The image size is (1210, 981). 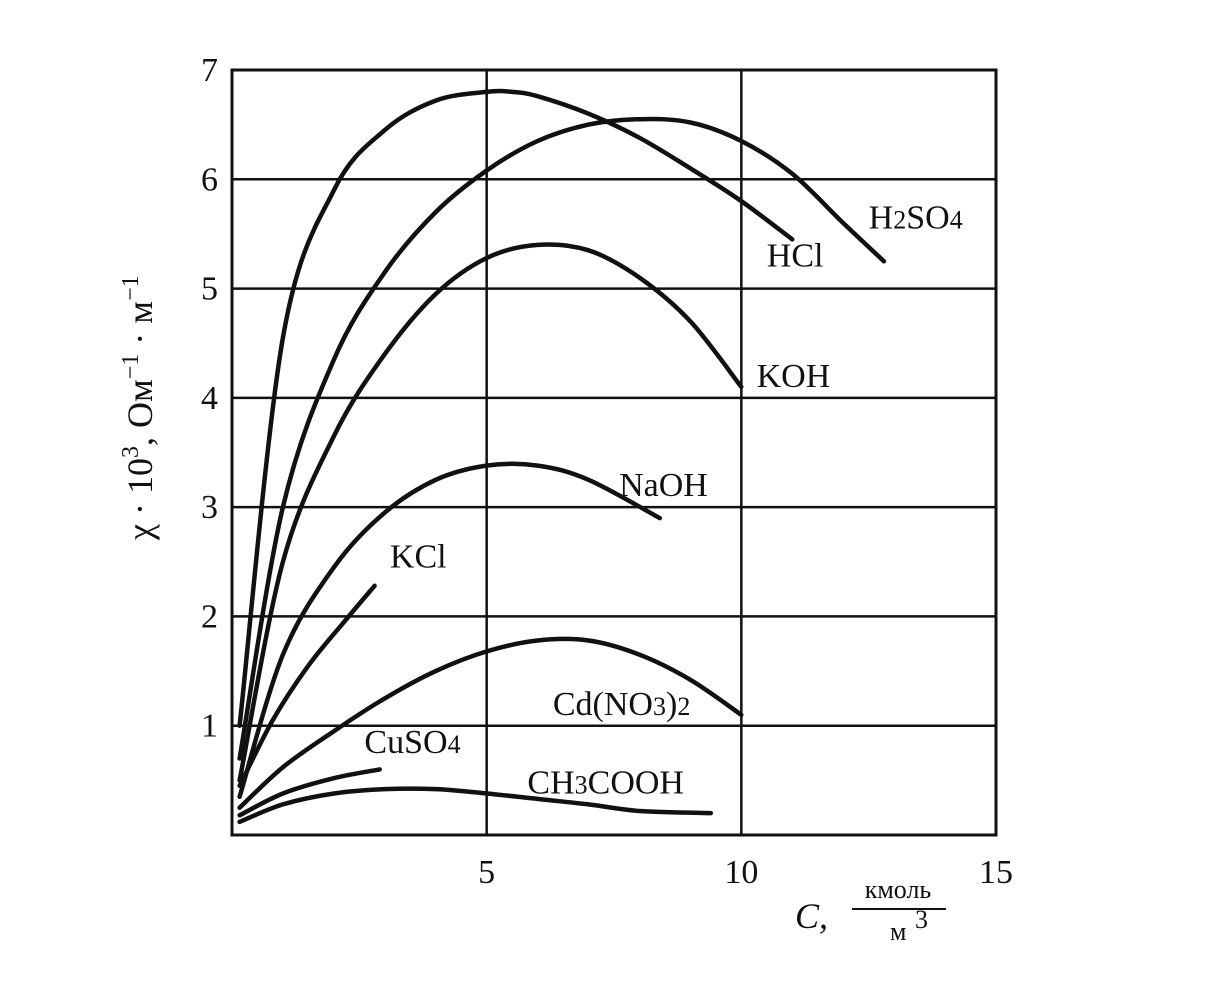 I want to click on series-line-cuso4, so click(x=309, y=792).